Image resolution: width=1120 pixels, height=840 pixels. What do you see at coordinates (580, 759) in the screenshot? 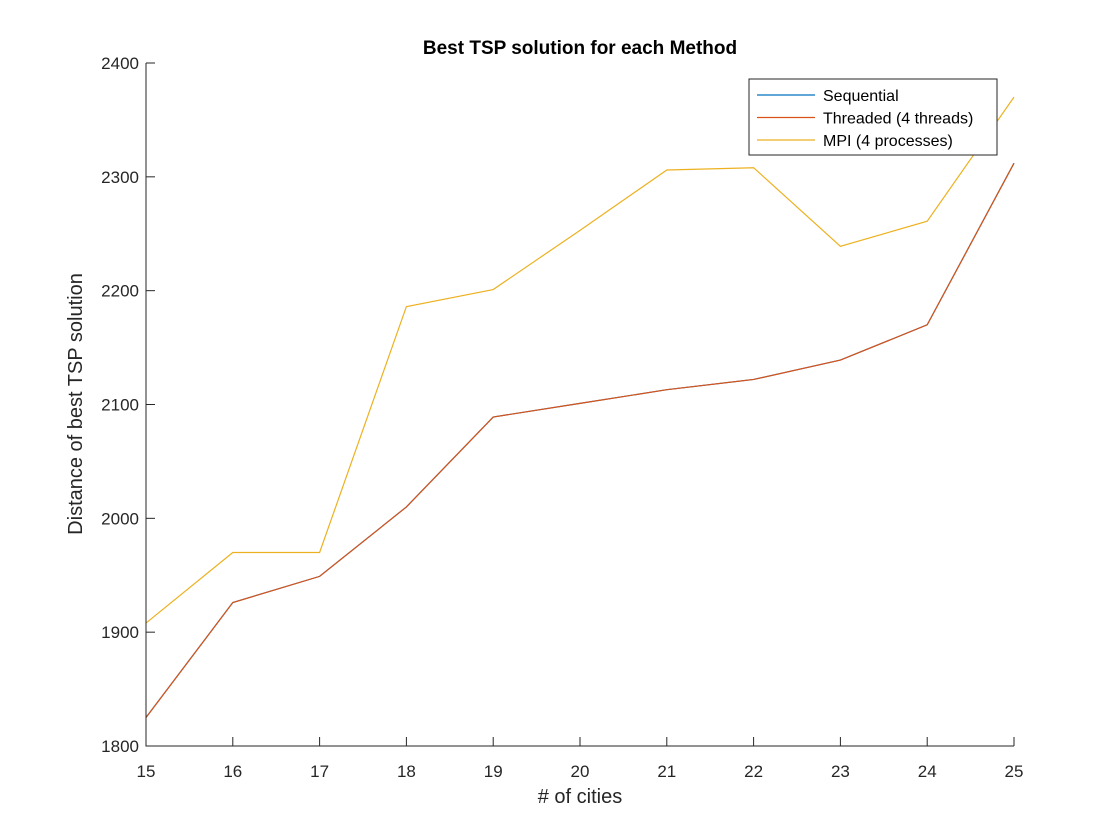
I see `x-axis: 15 16 17 18 19 20 21 22 23 24 25` at bounding box center [580, 759].